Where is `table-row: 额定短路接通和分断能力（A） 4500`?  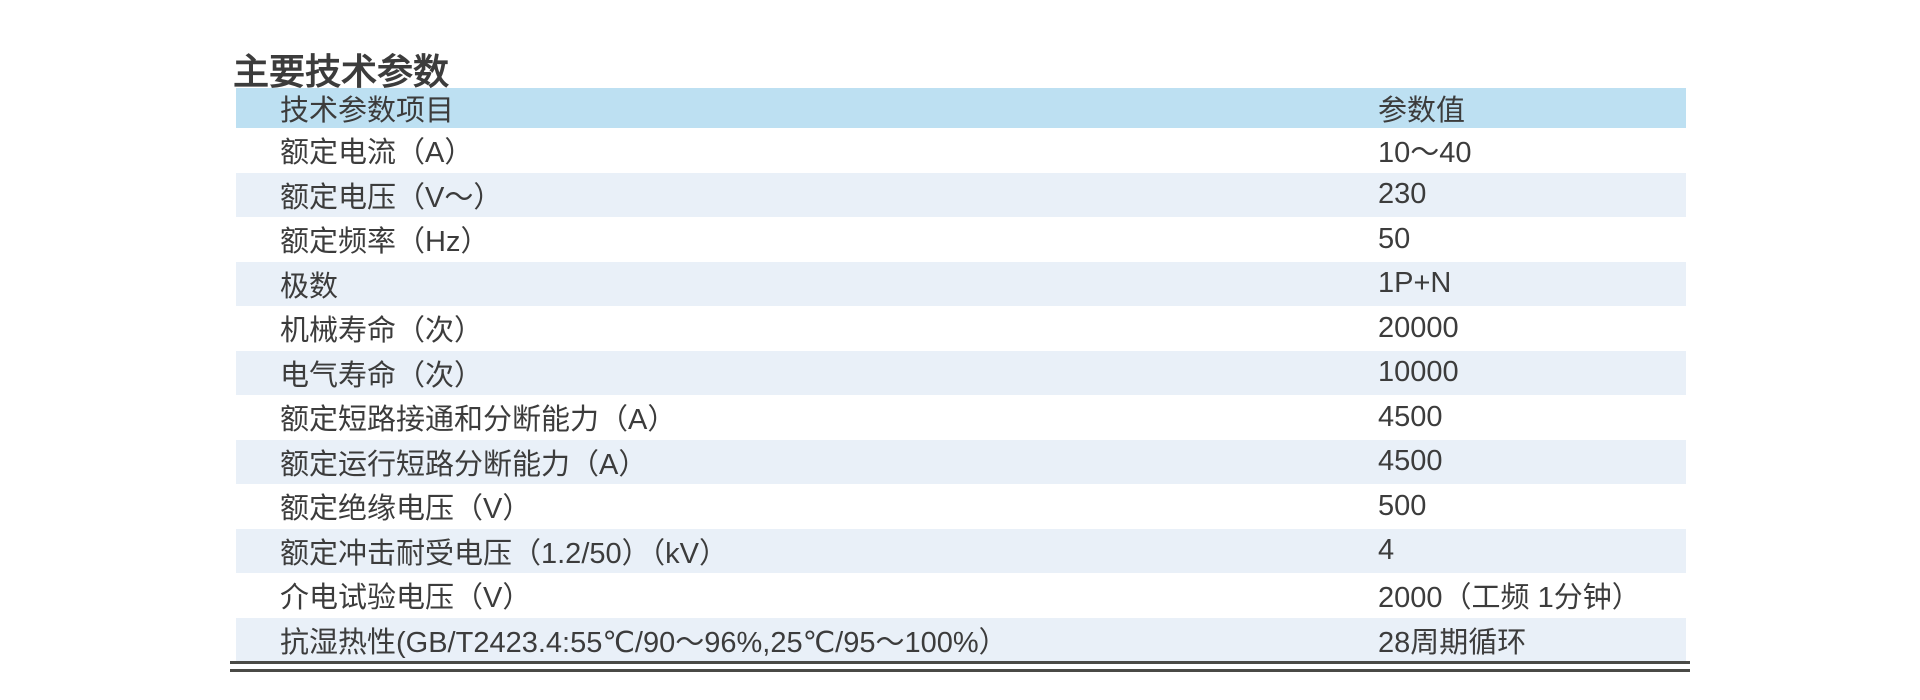 table-row: 额定短路接通和分断能力（A） 4500 is located at coordinates (961, 417).